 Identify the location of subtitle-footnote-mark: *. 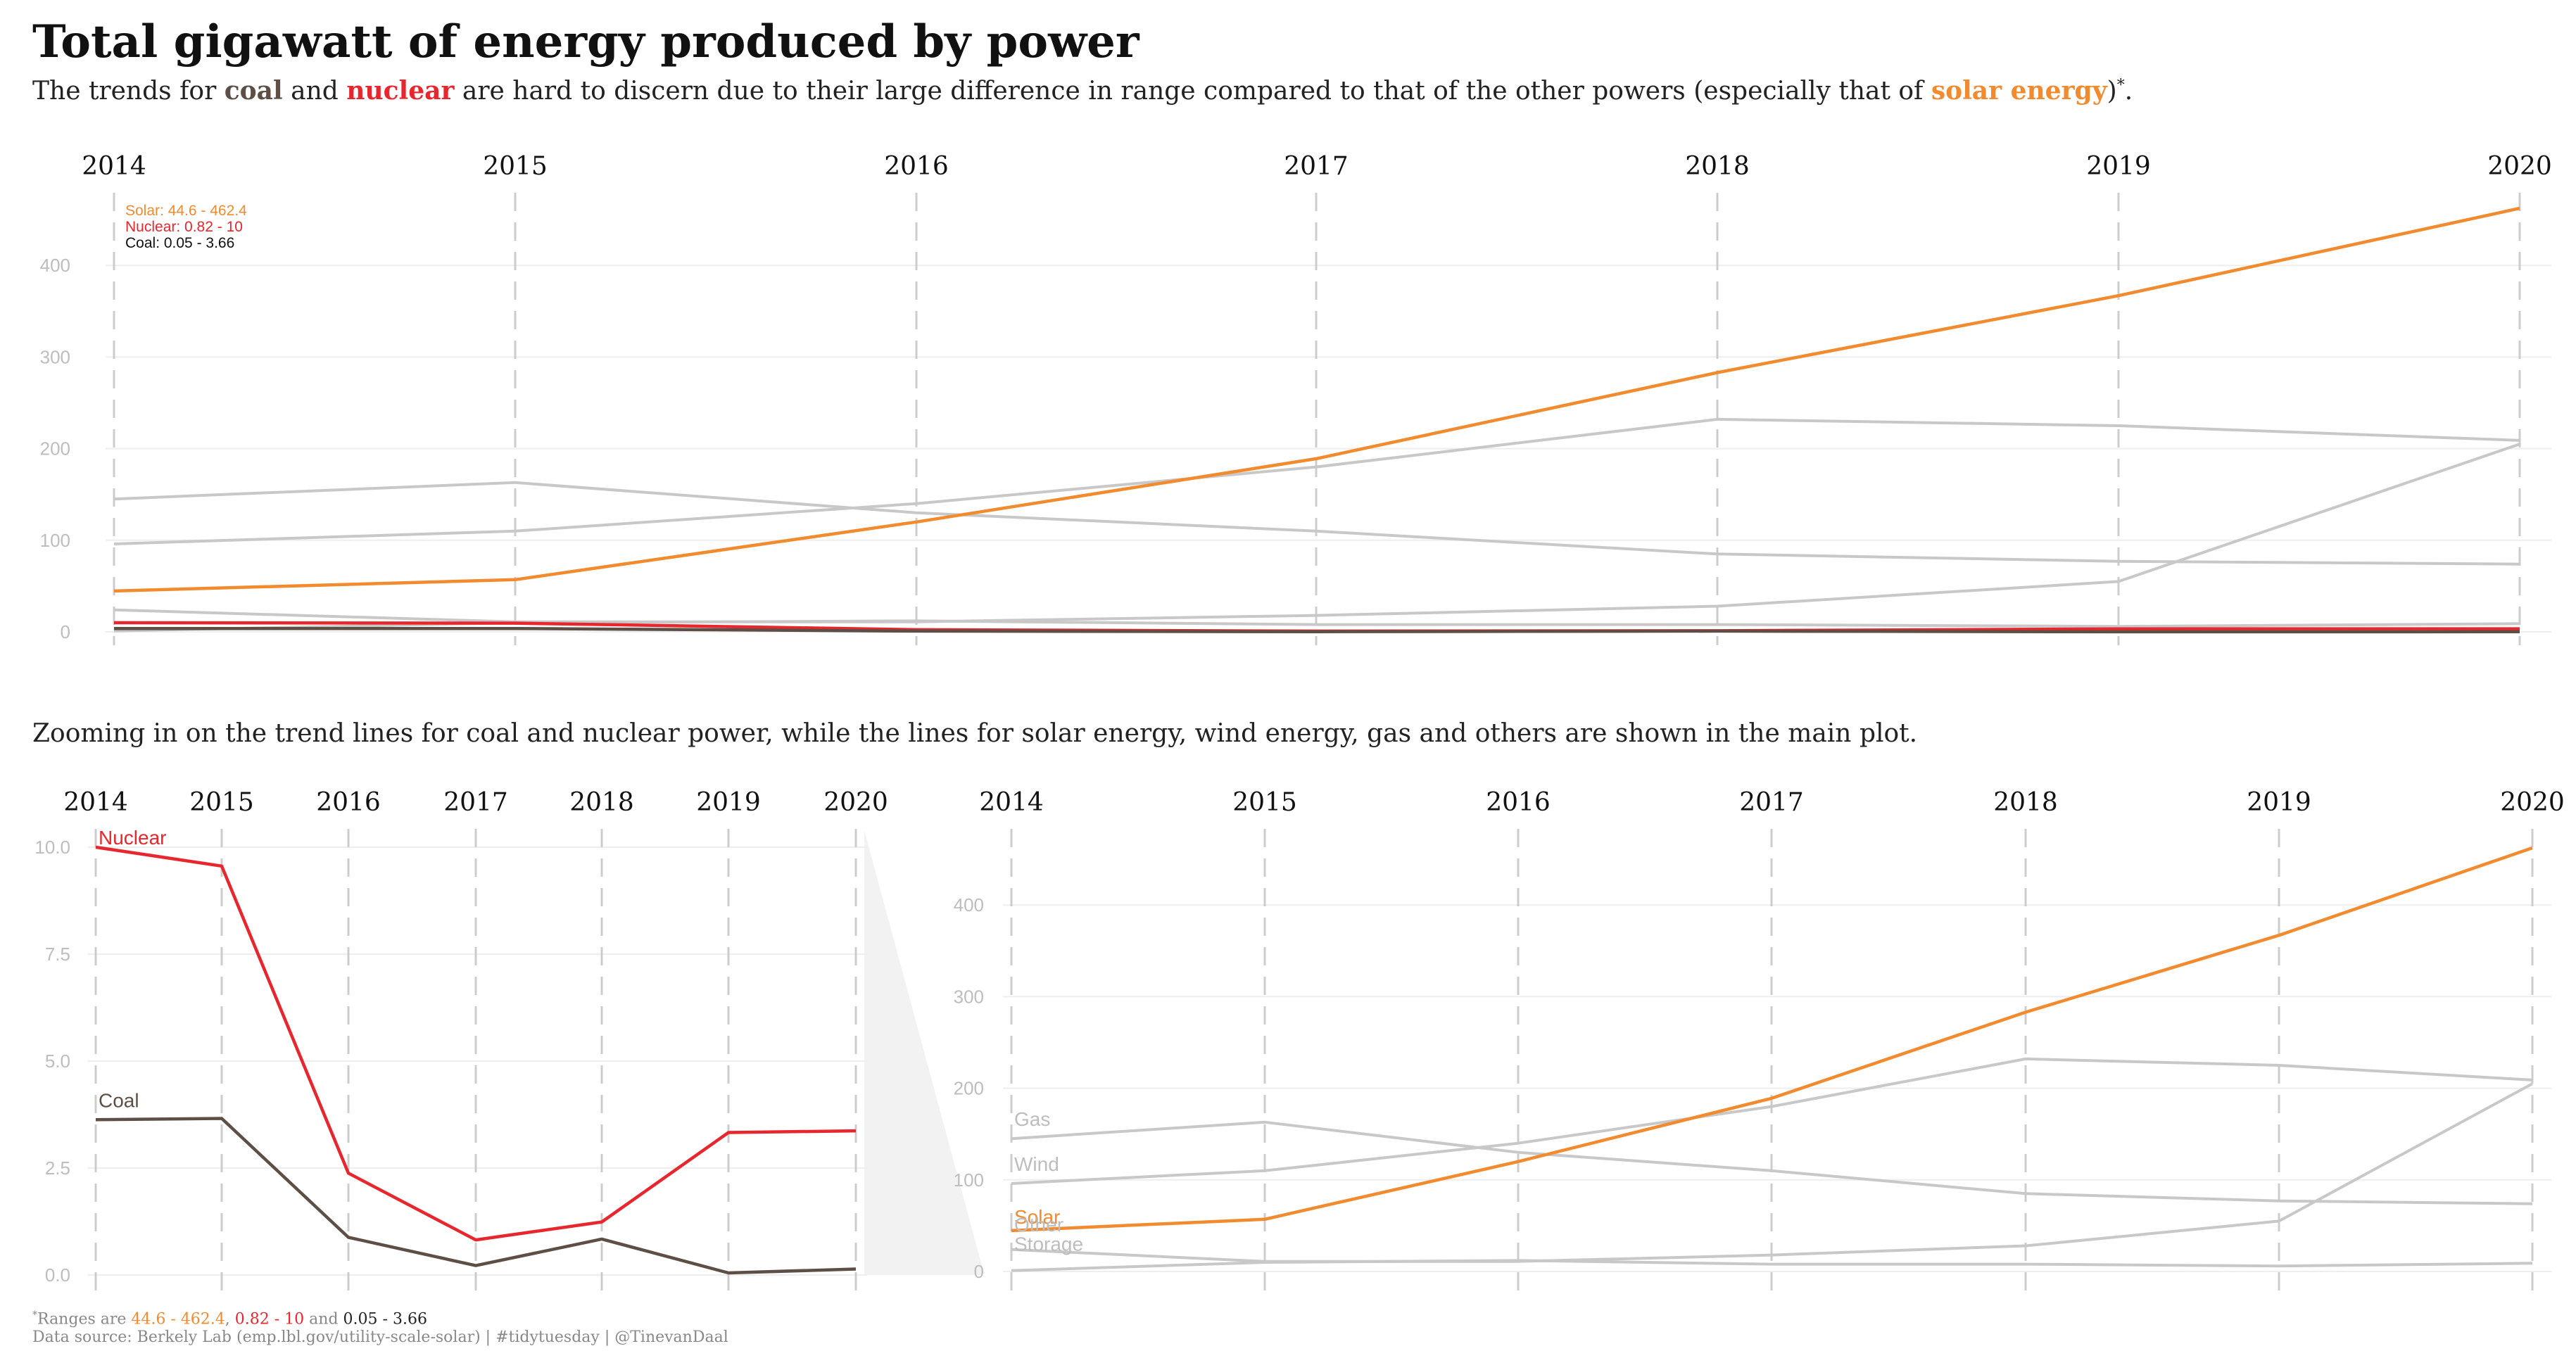
(2120, 85).